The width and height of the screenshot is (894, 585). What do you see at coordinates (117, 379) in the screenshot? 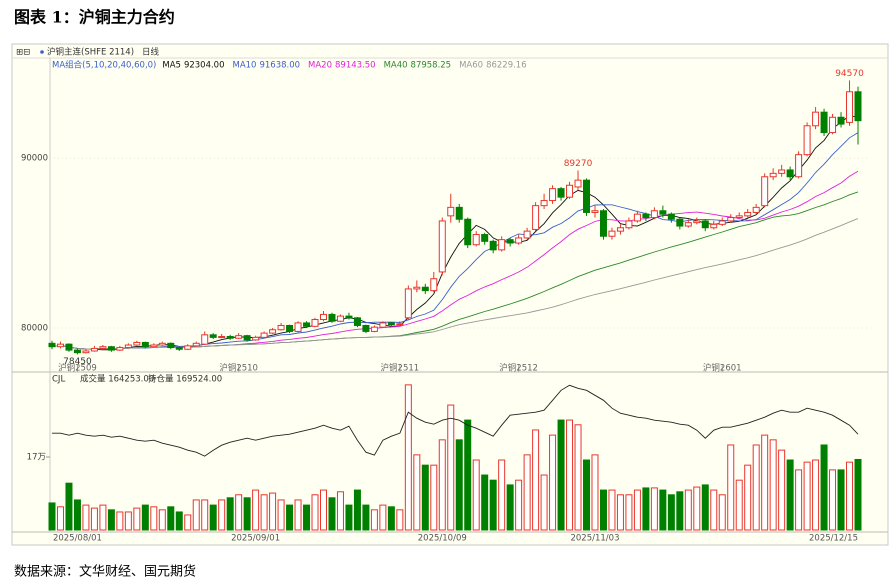
I see `volume-legend: 成交量 164253.00` at bounding box center [117, 379].